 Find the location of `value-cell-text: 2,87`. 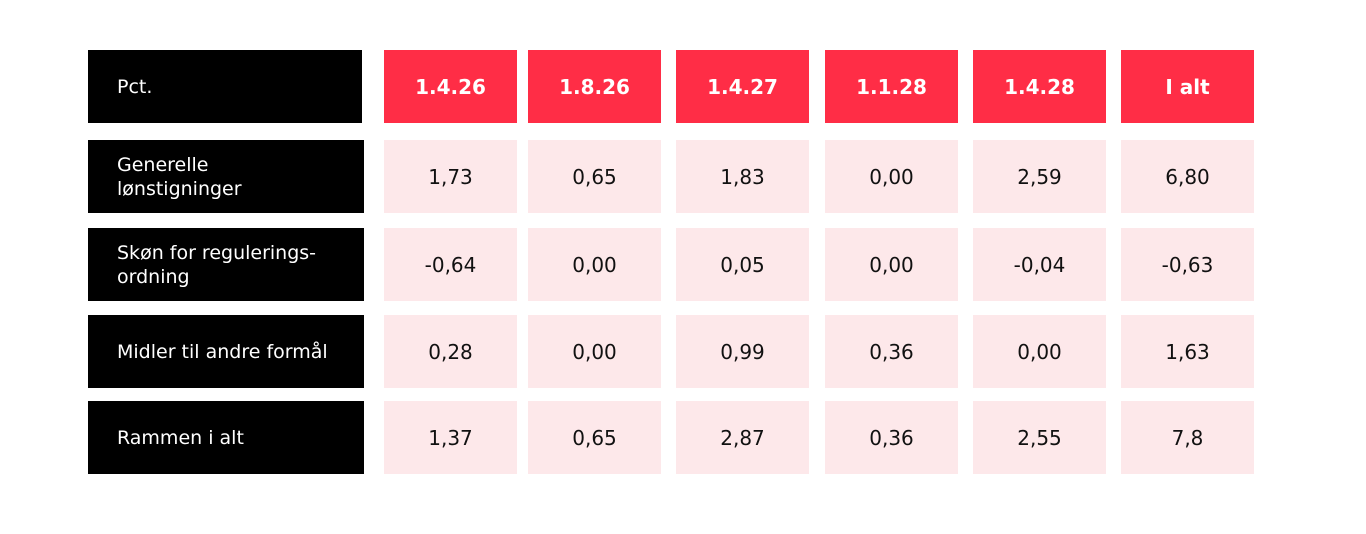

value-cell-text: 2,87 is located at coordinates (742, 437).